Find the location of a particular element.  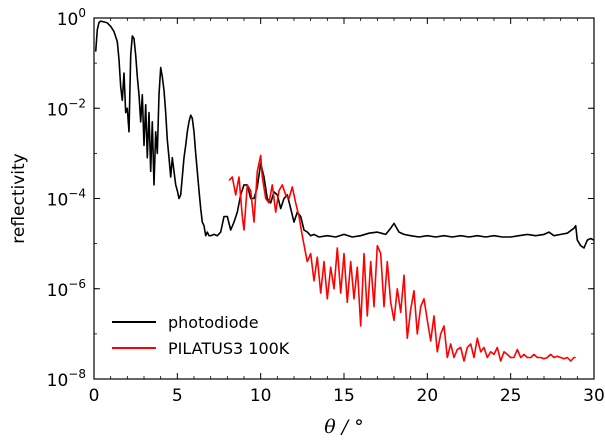

y-tick-label: 10⁻⁴ is located at coordinates (66, 199).